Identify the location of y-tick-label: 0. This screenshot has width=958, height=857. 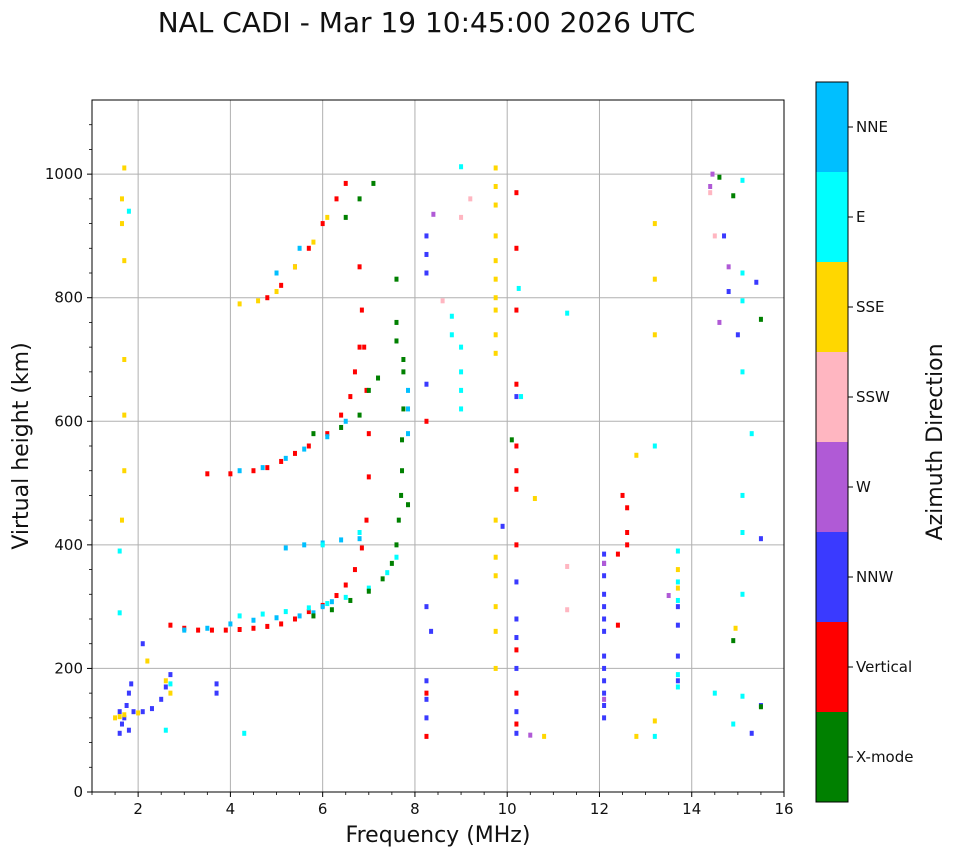
(78, 792).